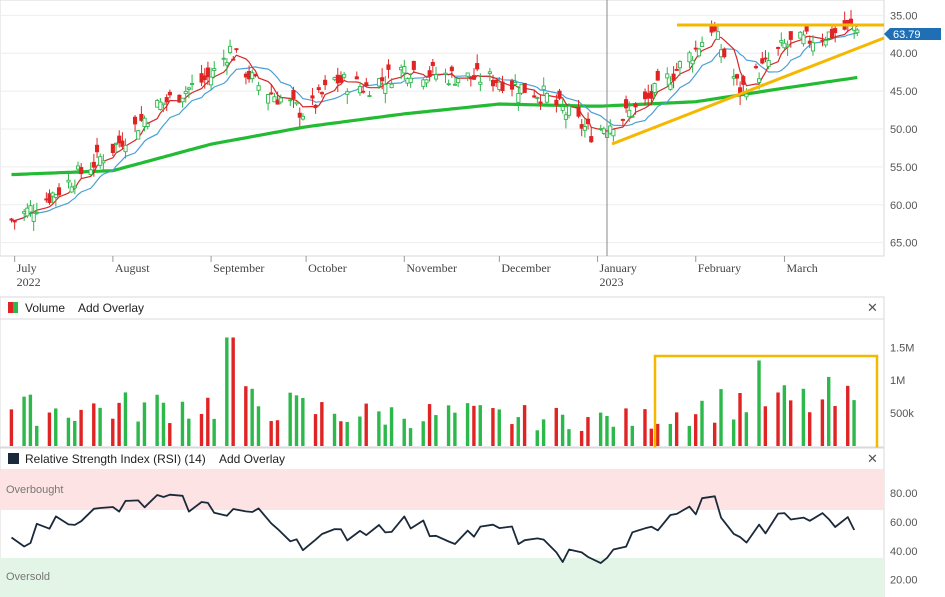  What do you see at coordinates (904, 168) in the screenshot?
I see `price-y-tick-label: 55.00` at bounding box center [904, 168].